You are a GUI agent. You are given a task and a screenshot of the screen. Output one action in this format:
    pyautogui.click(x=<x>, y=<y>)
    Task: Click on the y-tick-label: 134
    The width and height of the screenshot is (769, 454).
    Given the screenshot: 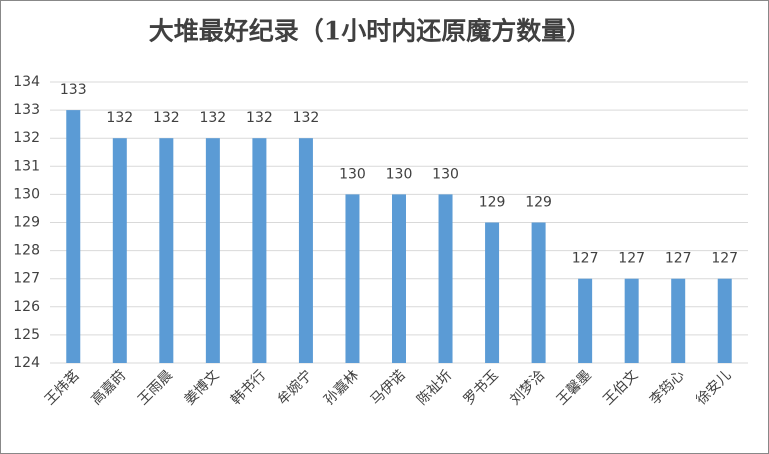 What is the action you would take?
    pyautogui.click(x=26, y=82)
    